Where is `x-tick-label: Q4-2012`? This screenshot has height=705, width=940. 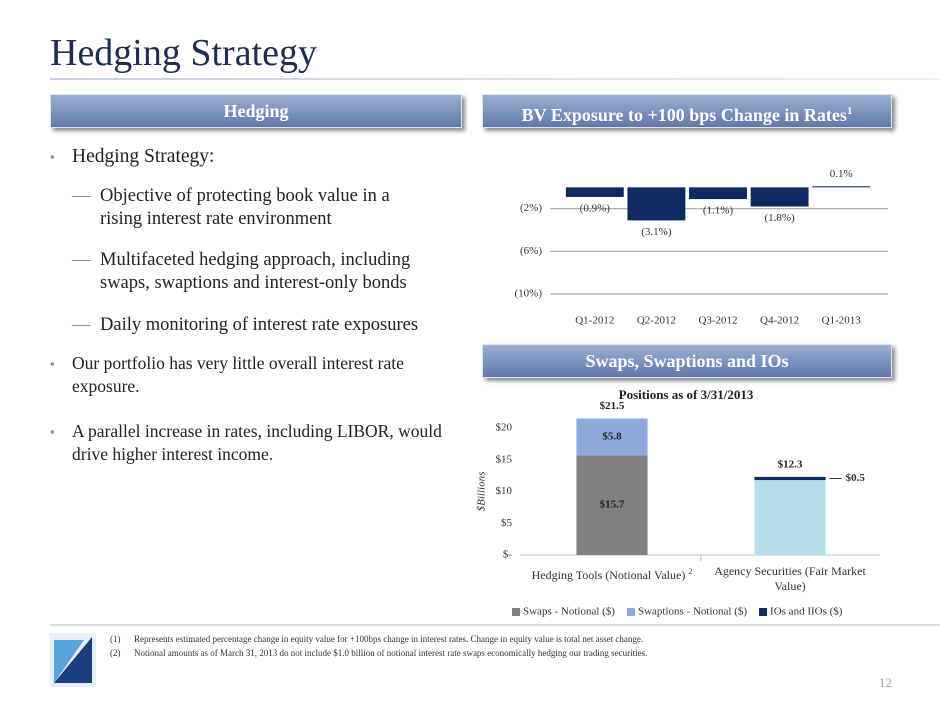 x-tick-label: Q4-2012 is located at coordinates (779, 321).